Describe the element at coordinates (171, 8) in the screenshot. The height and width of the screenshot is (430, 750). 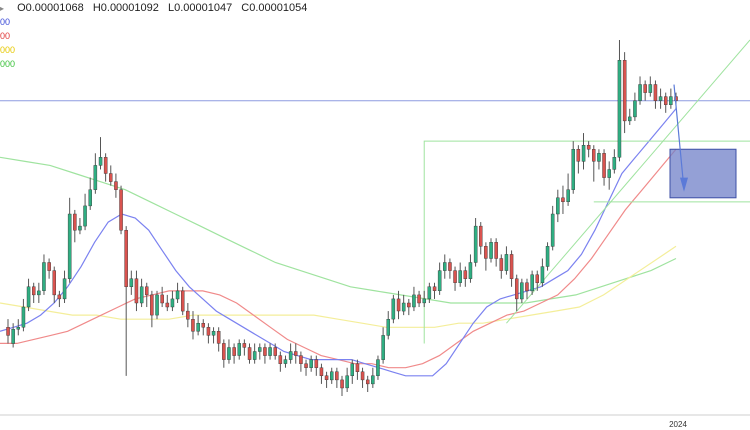
I see `low-label: L` at that location.